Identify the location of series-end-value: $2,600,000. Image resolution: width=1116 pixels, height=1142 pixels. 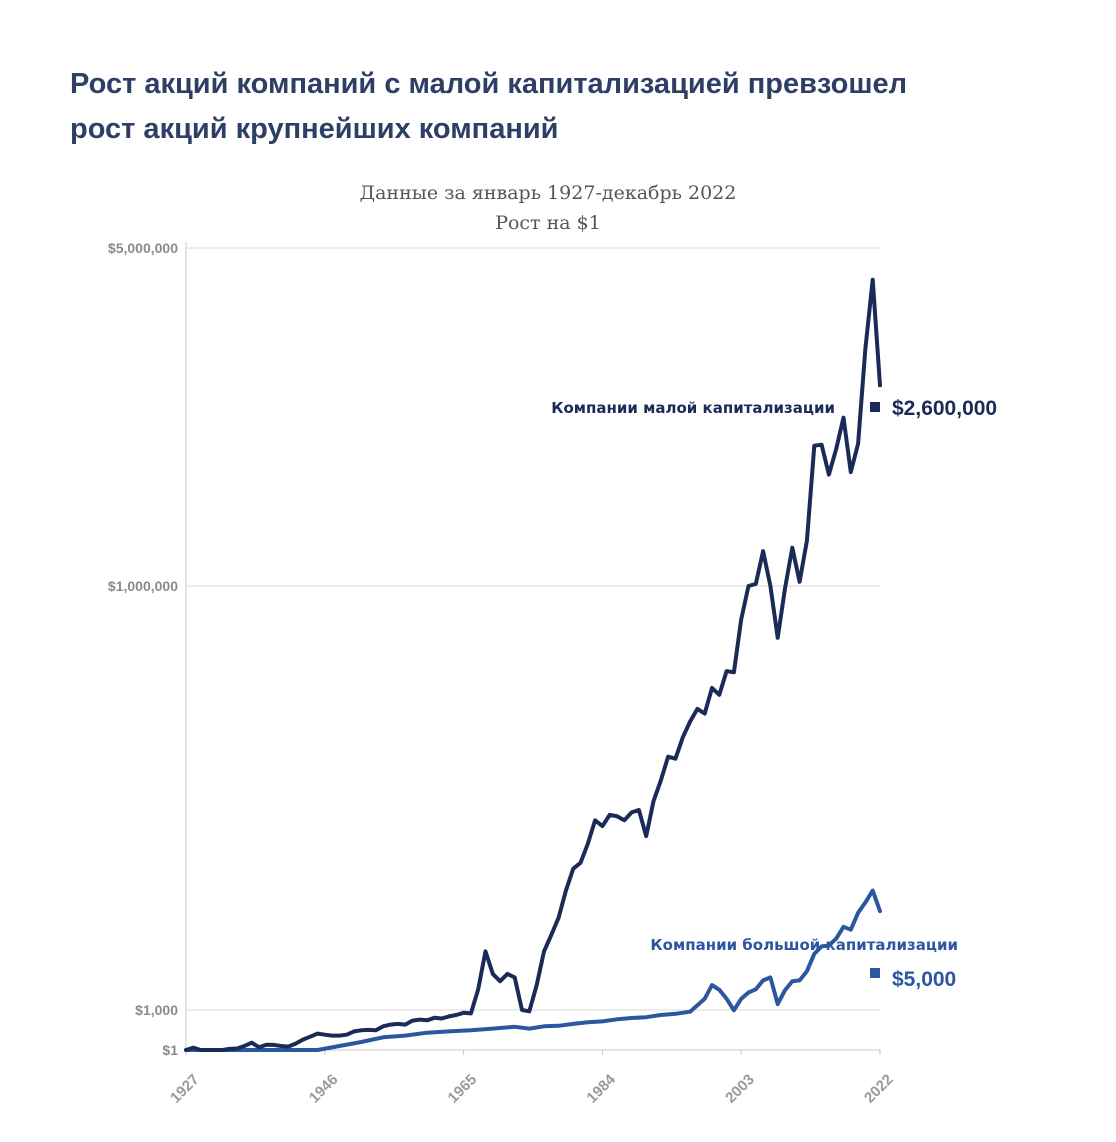
(944, 408).